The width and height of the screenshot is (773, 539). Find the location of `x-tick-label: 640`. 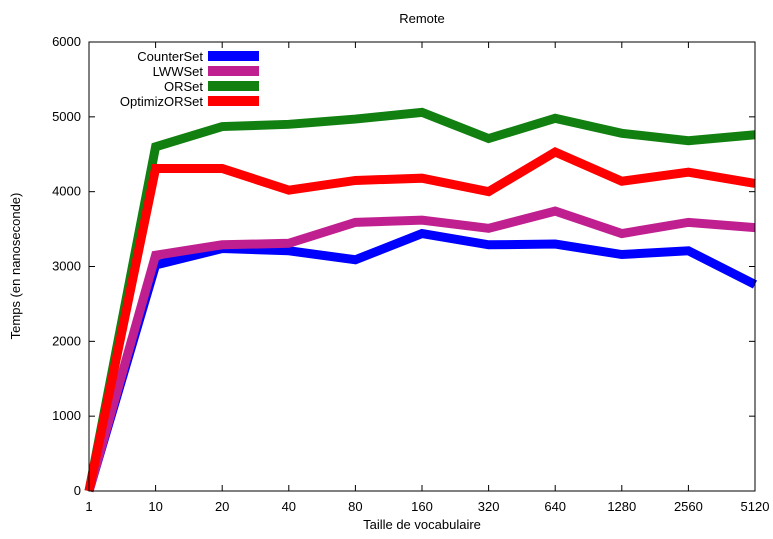

x-tick-label: 640 is located at coordinates (555, 506).